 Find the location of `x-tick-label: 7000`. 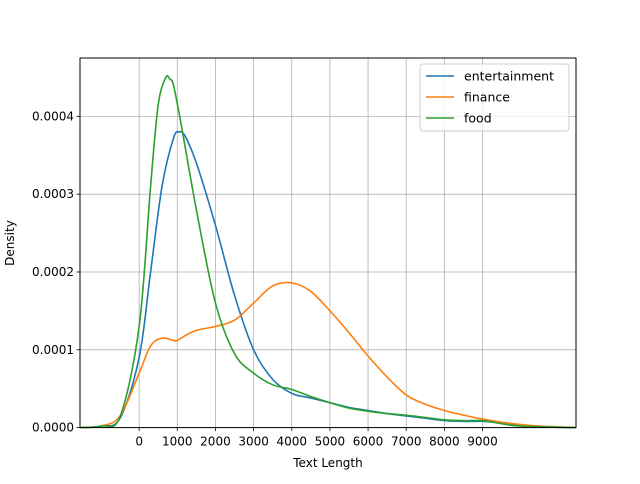

x-tick-label: 7000 is located at coordinates (406, 442).